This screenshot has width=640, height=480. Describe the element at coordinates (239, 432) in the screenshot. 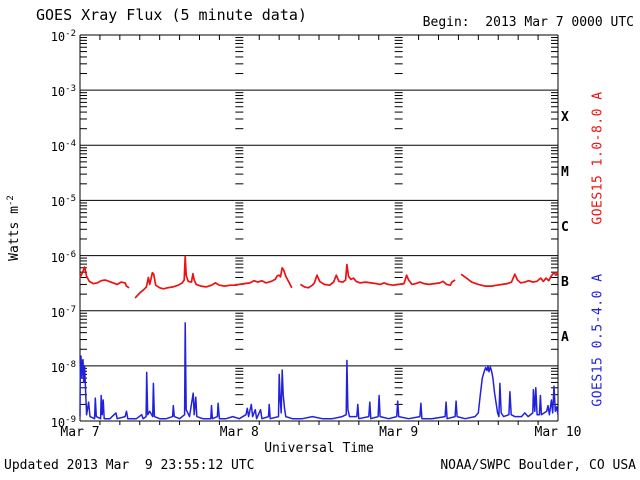

I see `x-tick-label: Mar 8` at that location.